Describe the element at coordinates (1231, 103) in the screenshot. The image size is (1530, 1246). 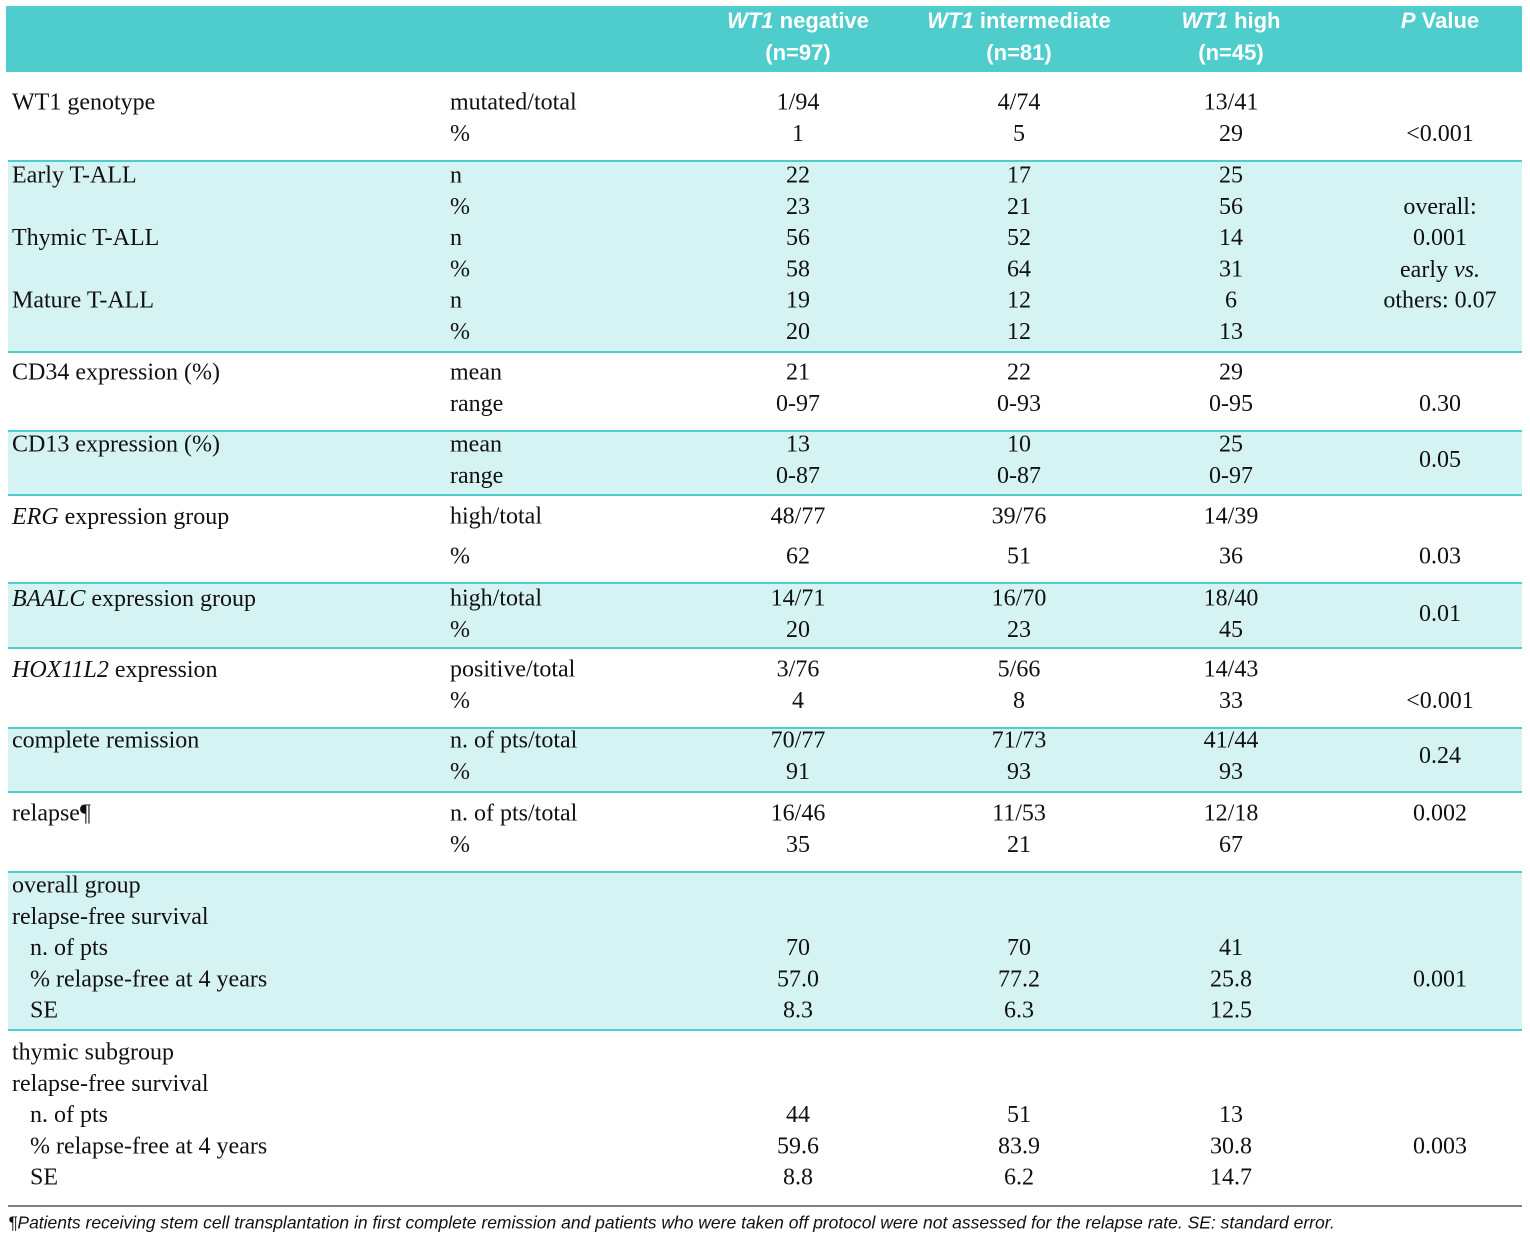
I see `cell-value: 13/41` at that location.